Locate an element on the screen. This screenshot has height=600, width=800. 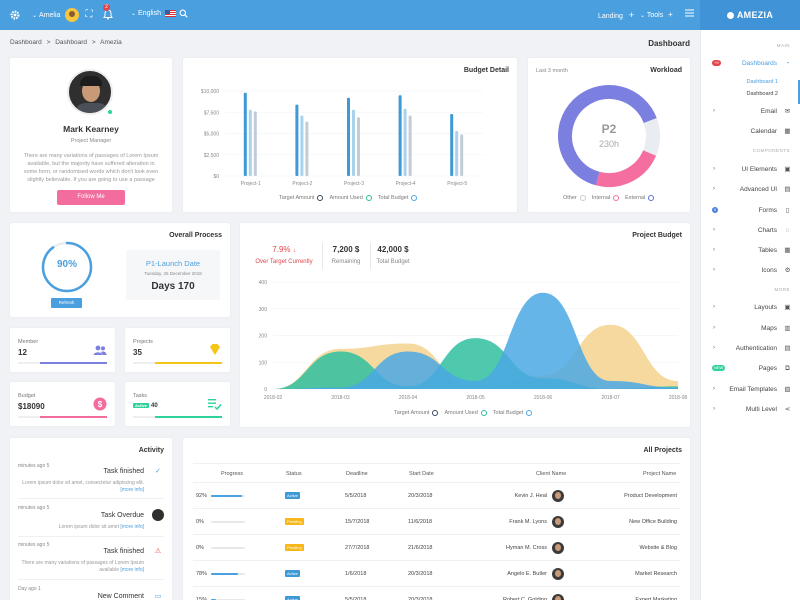
activity-title-text: Task Overdue is located at coordinates (122, 515).